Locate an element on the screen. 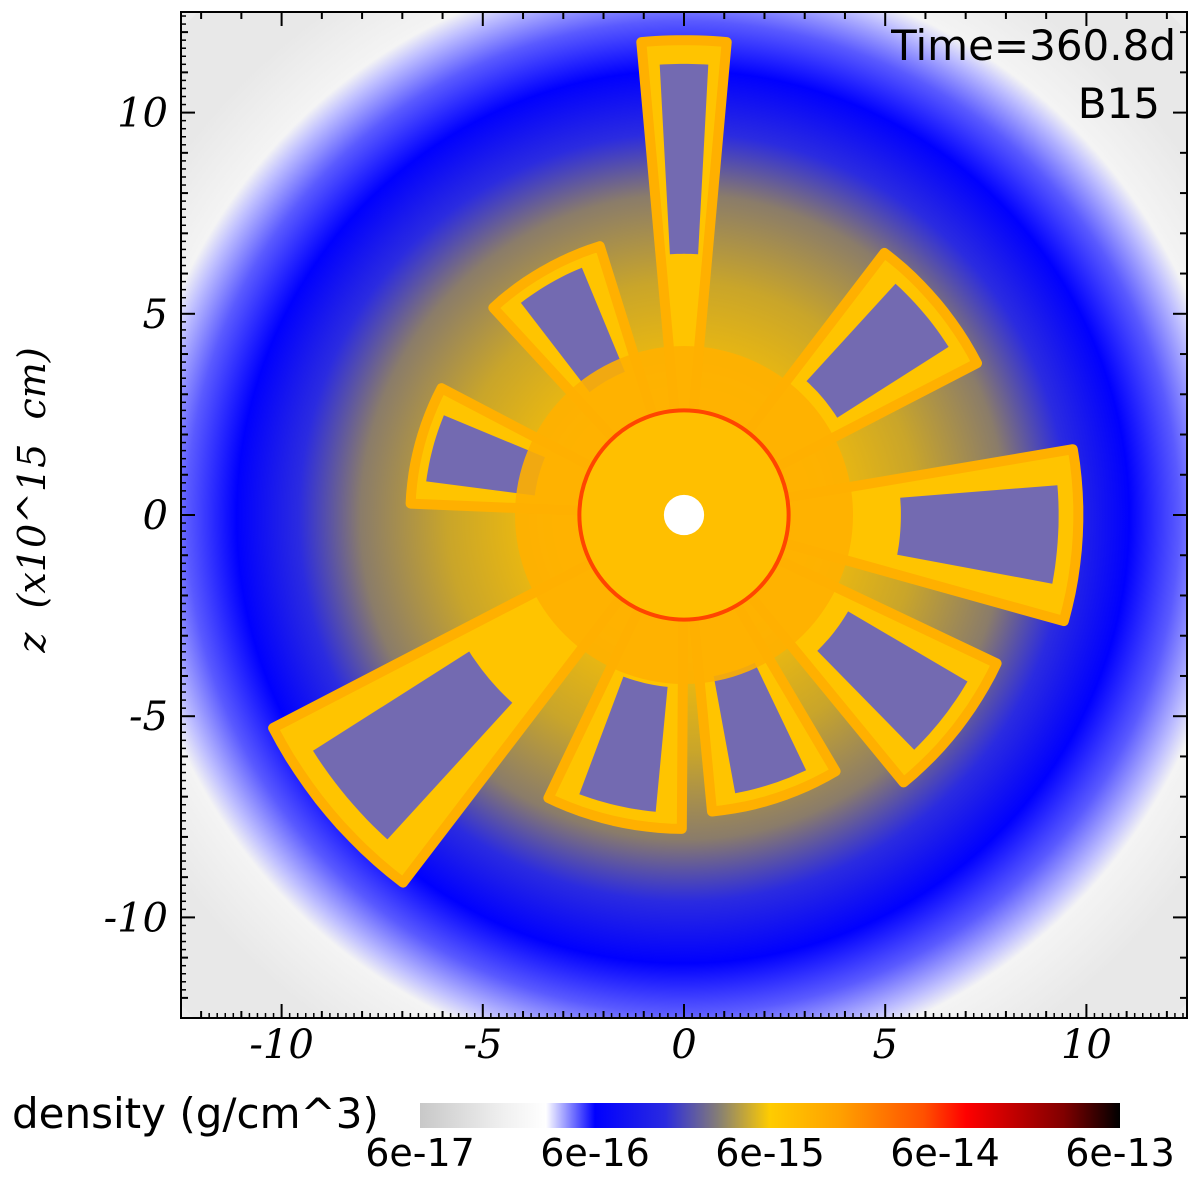 This screenshot has width=1200, height=1200. x-tick-label: 10 is located at coordinates (1086, 1045).